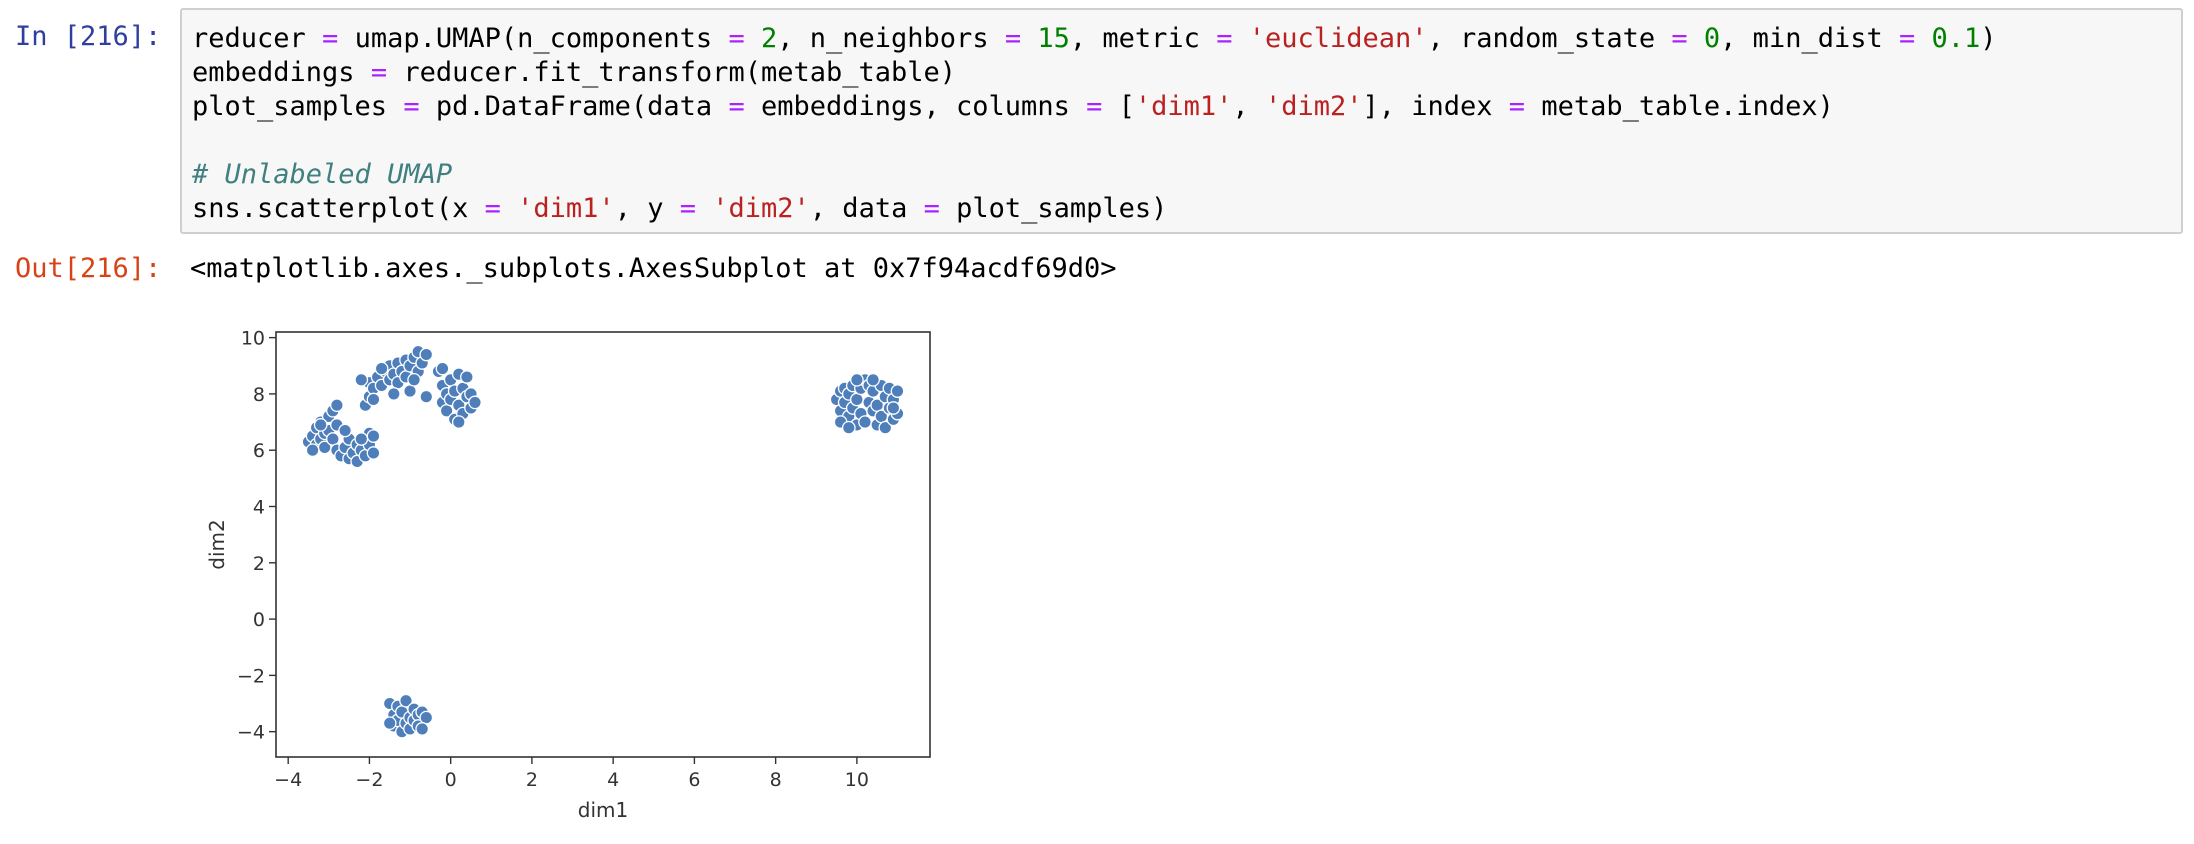 This screenshot has width=2194, height=844. I want to click on points-layer, so click(603, 541).